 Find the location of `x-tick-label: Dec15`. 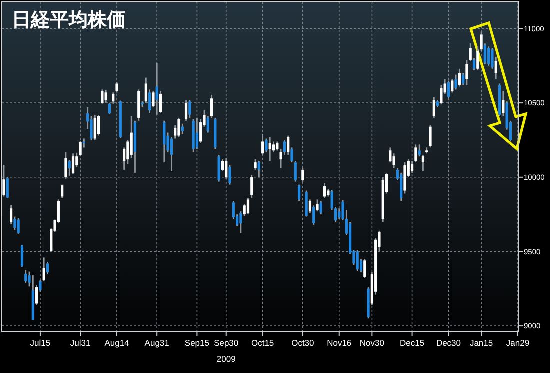

x-tick-label: Dec15 is located at coordinates (412, 343).